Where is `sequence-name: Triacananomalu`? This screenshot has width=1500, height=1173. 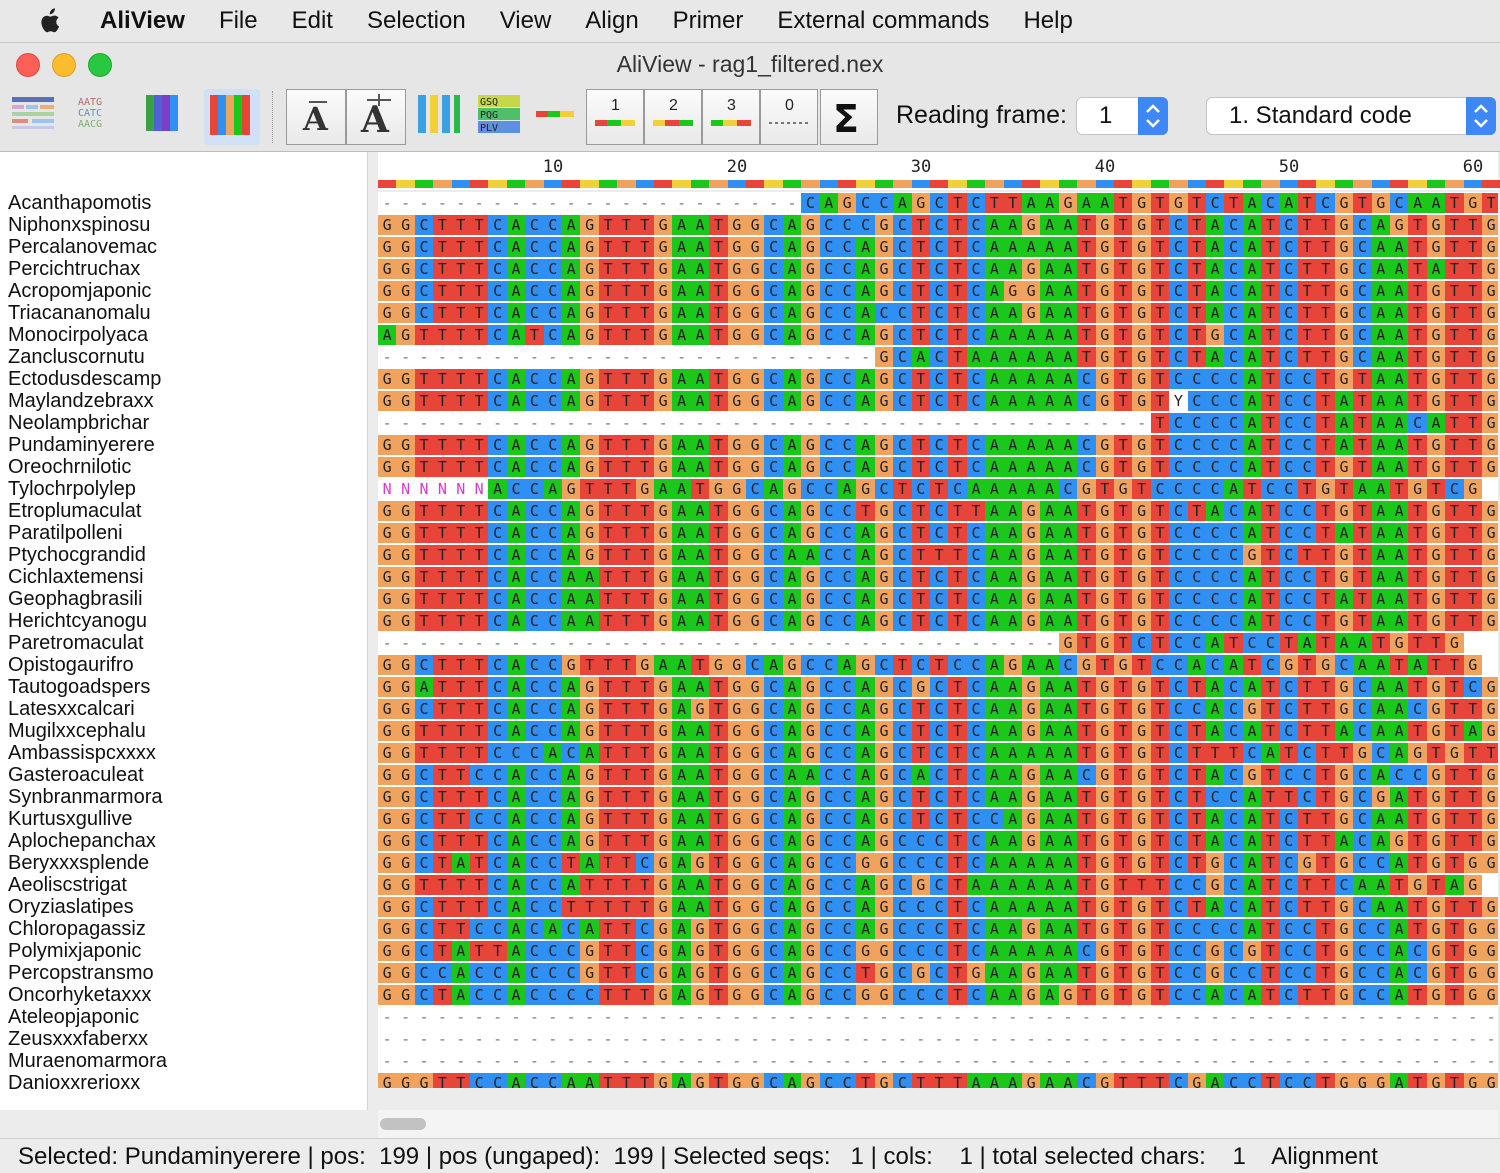 sequence-name: Triacananomalu is located at coordinates (79, 313).